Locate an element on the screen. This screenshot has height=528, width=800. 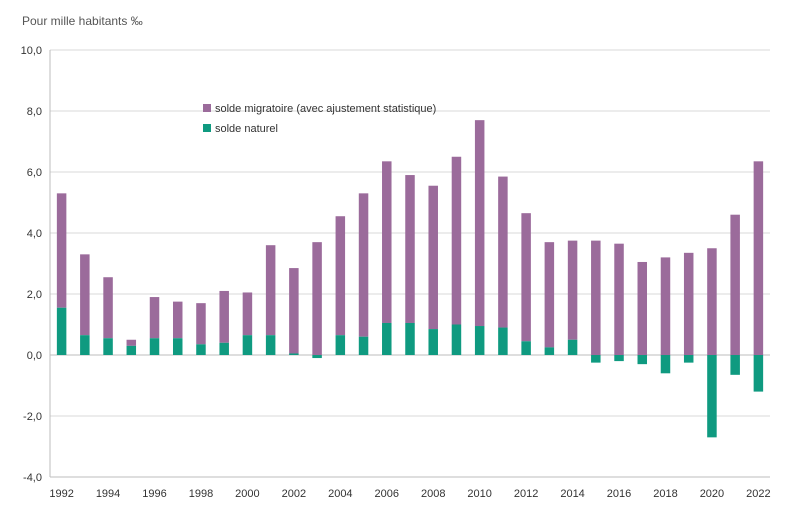
x-tick-label: 1994 is located at coordinates (108, 494).